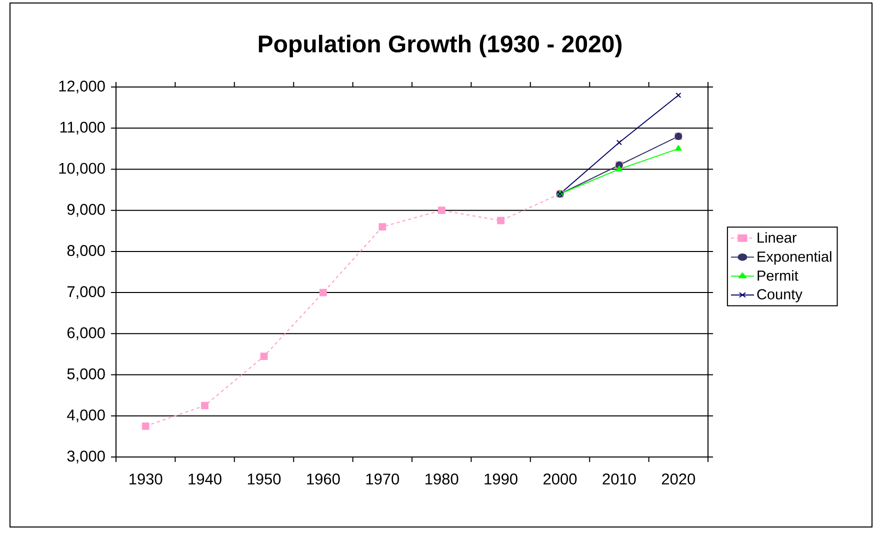 The width and height of the screenshot is (880, 536). I want to click on legend-label: Linear, so click(777, 237).